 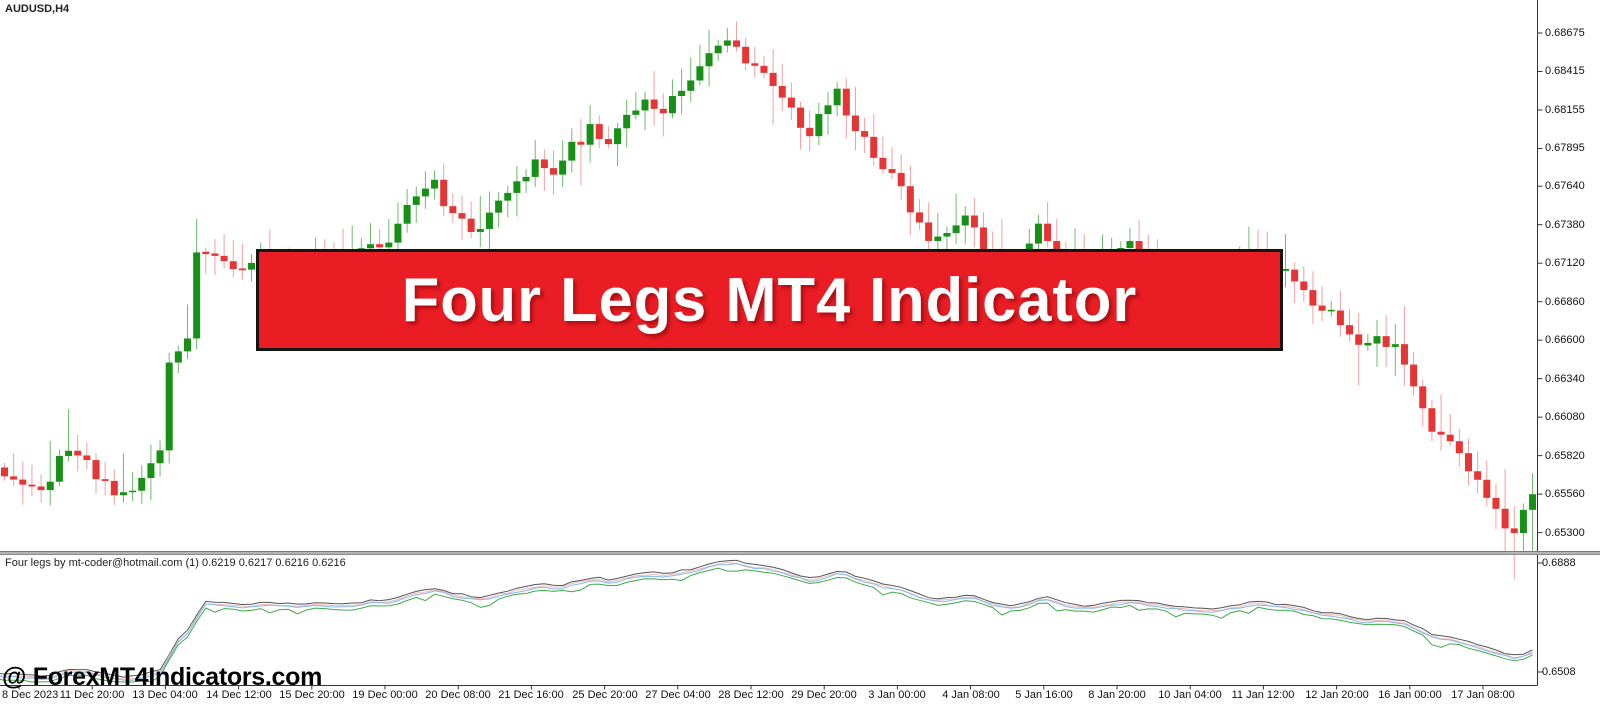 What do you see at coordinates (1565, 379) in the screenshot?
I see `price-axis-tick-label: 0.66340` at bounding box center [1565, 379].